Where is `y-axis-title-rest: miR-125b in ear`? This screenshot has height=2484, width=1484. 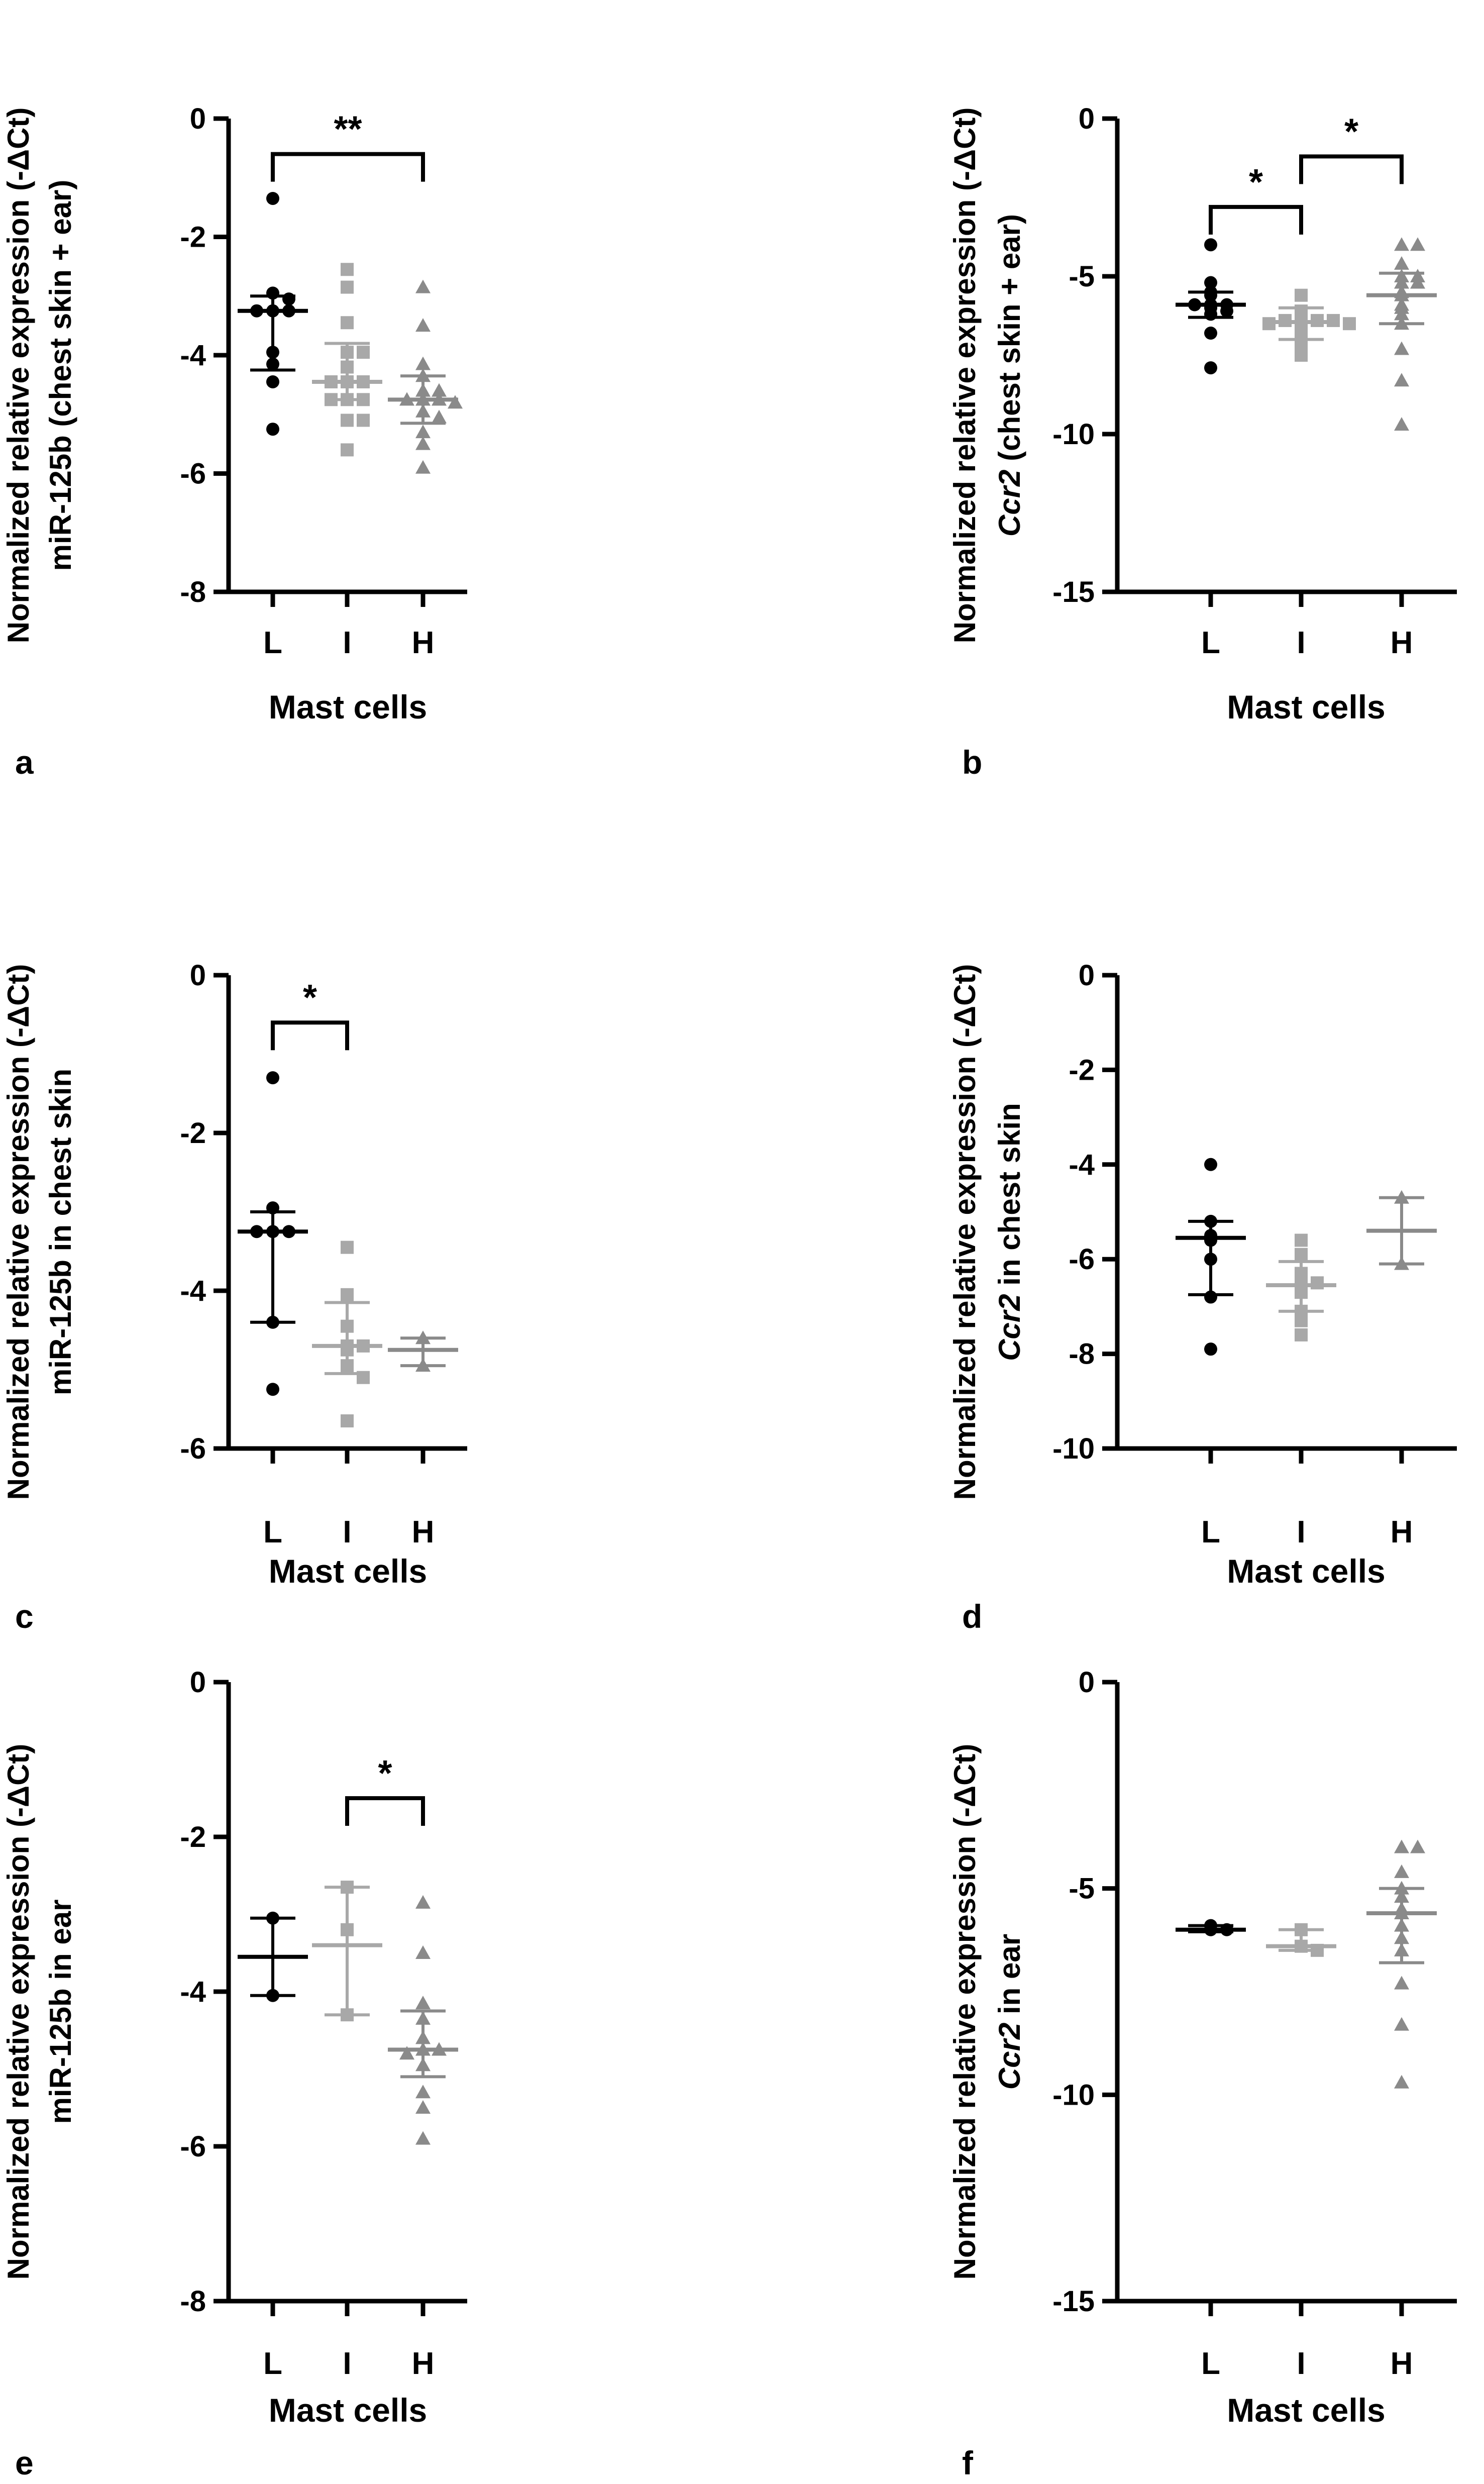 y-axis-title-rest: miR-125b in ear is located at coordinates (60, 2012).